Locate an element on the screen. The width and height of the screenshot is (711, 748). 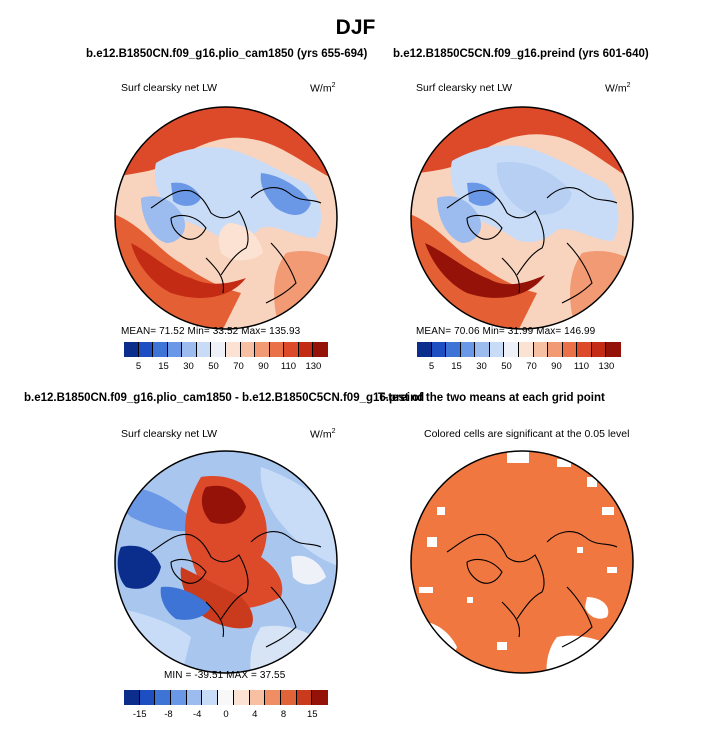
panel-2-variable-label: Surf clearsky net LW is located at coordinates (464, 88).